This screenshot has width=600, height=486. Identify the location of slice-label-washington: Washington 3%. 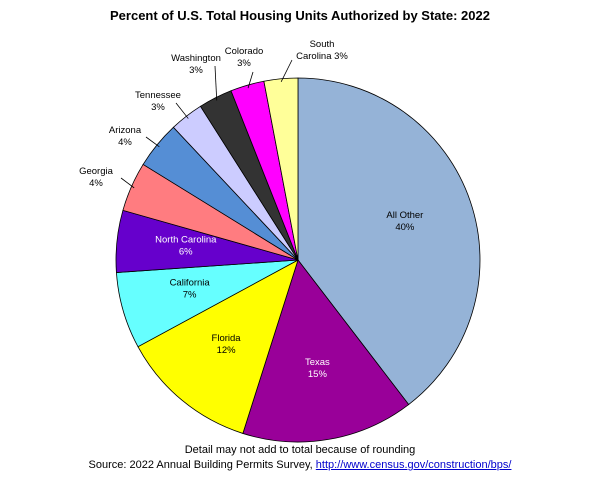
(196, 64).